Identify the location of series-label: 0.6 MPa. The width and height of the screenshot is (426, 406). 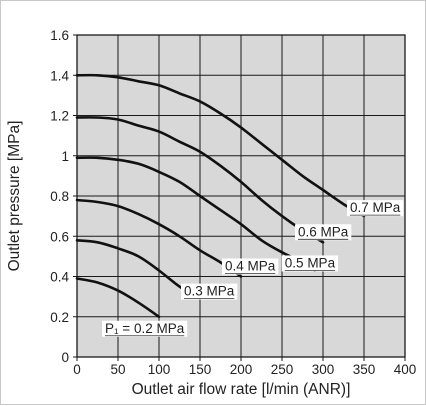
(323, 231).